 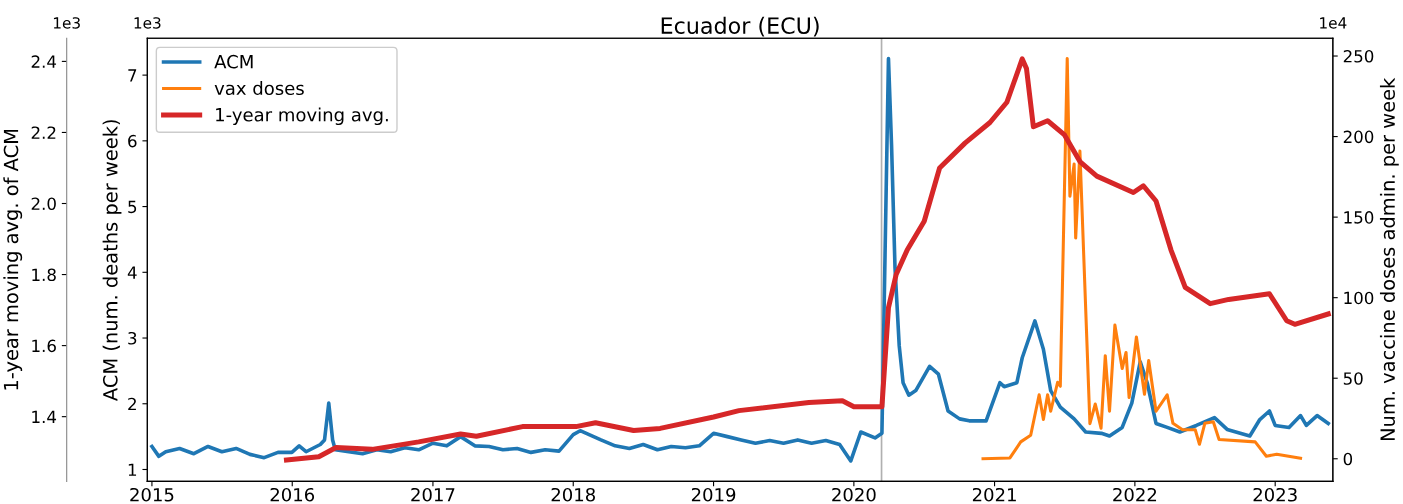 I want to click on y3-tick-label: 1.6, so click(x=44, y=346).